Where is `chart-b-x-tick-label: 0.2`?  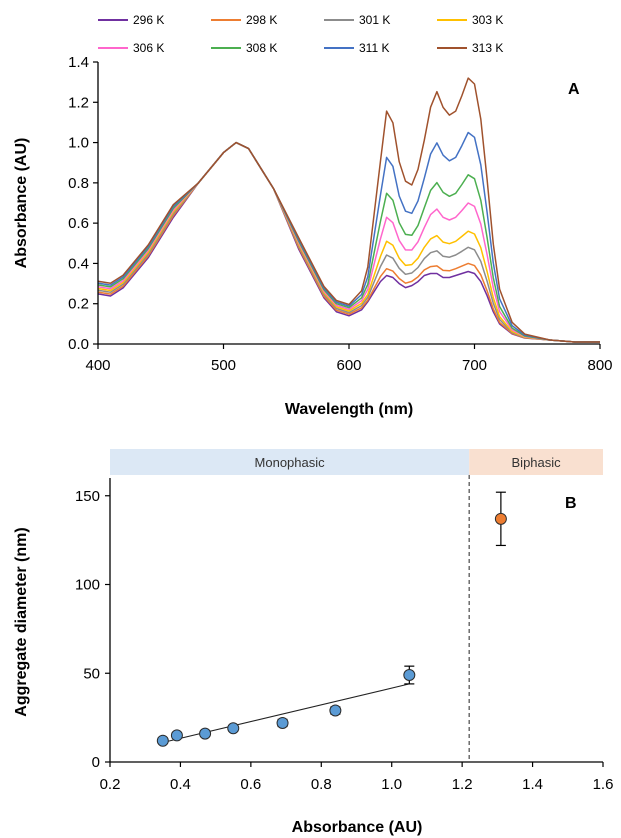
chart-b-x-tick-label: 0.2 is located at coordinates (110, 784).